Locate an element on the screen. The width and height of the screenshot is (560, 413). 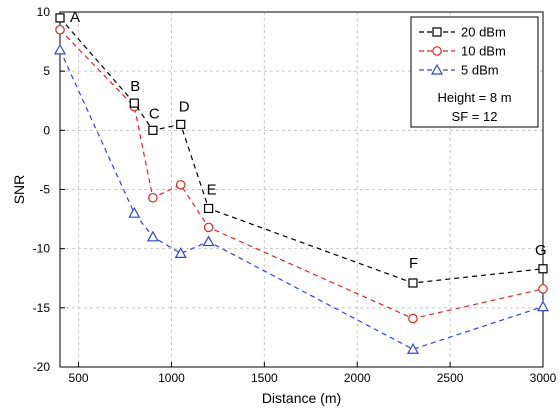
y-tick-label: 5 is located at coordinates (46, 71).